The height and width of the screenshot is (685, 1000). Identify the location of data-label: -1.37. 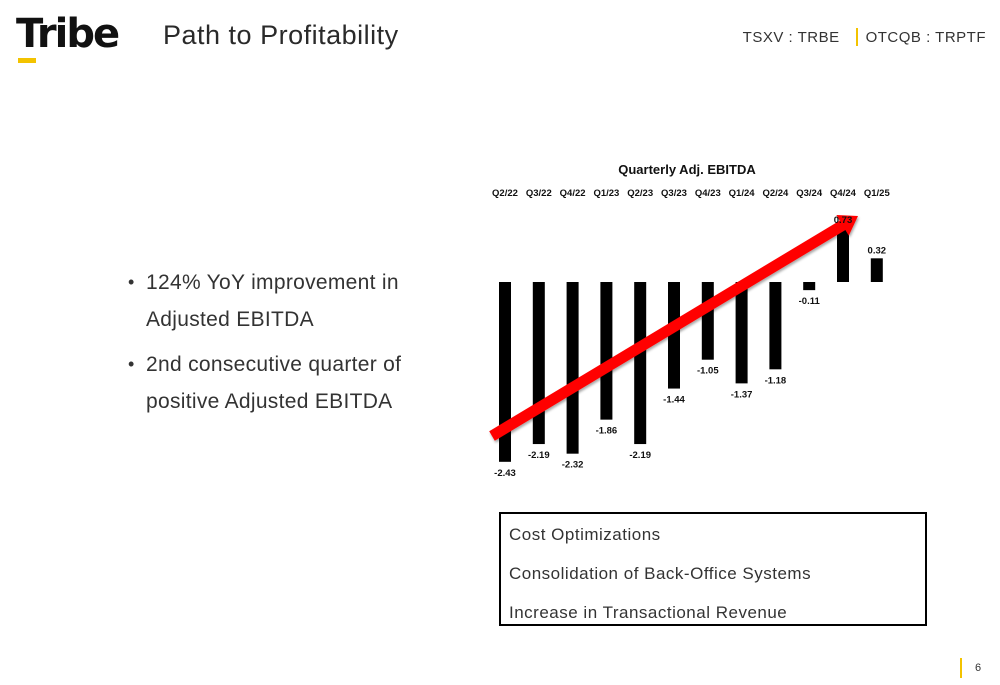
(742, 394).